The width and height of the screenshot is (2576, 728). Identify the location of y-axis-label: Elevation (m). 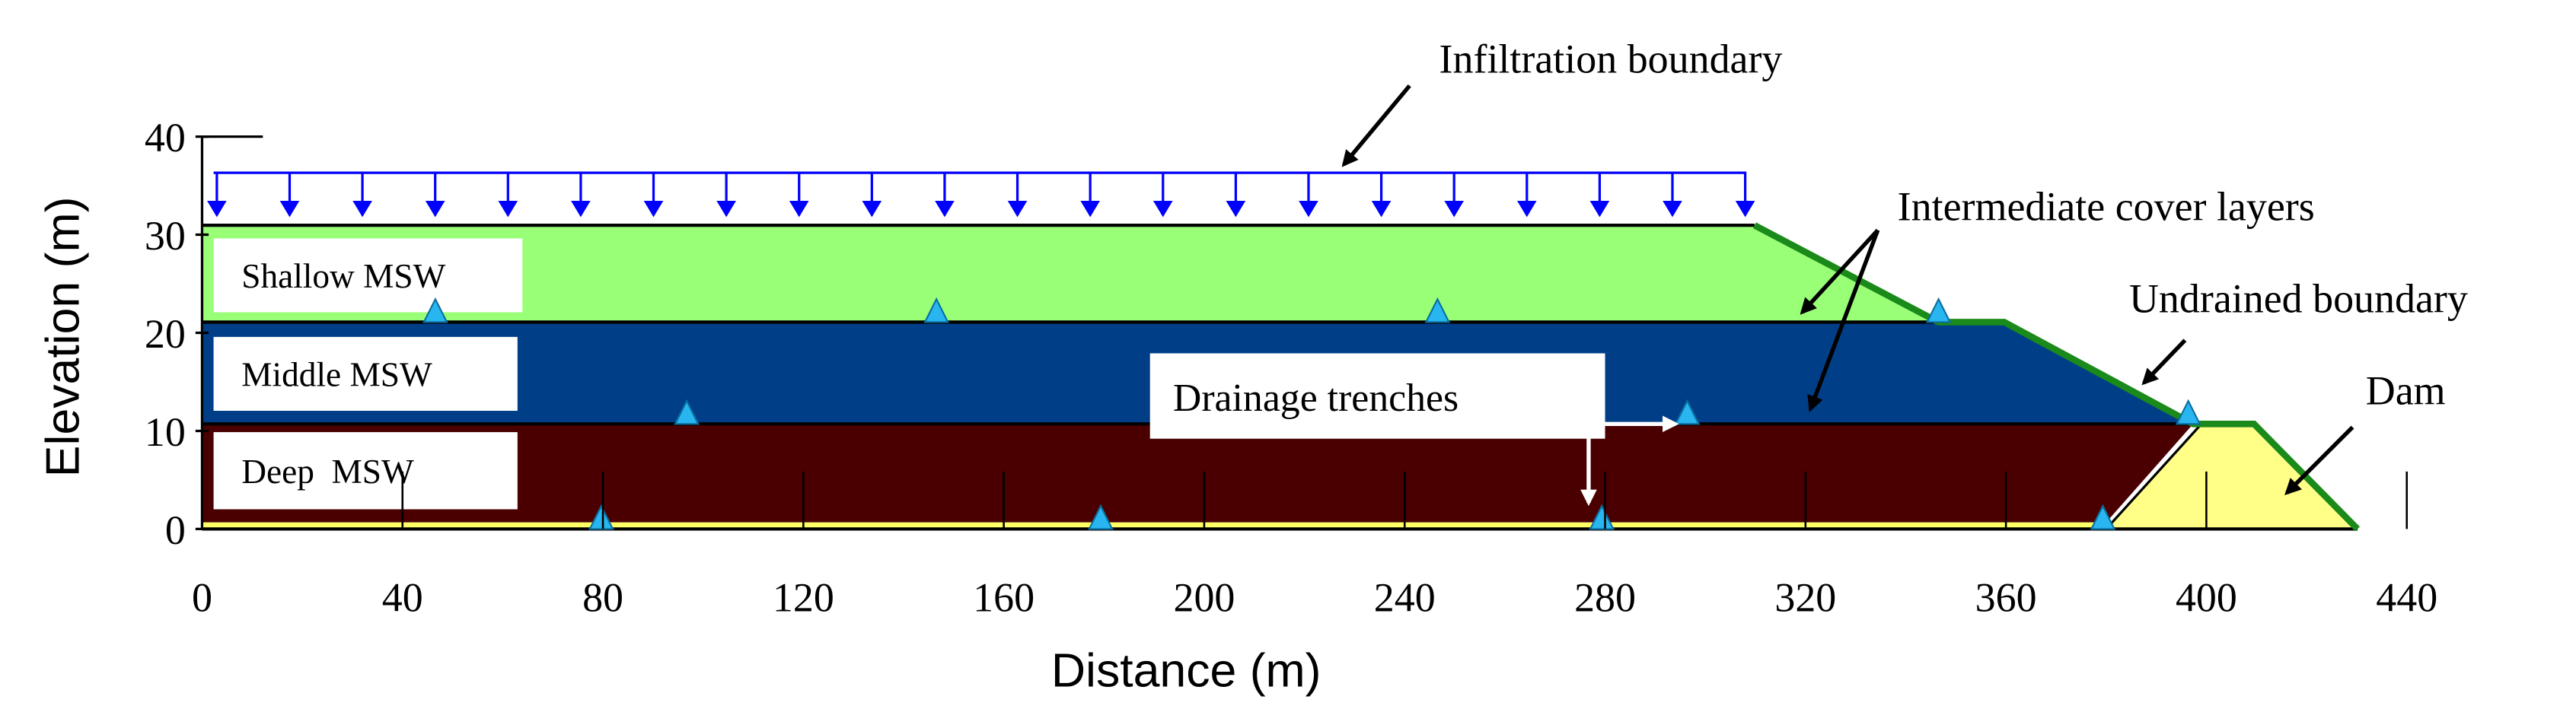
(63, 337).